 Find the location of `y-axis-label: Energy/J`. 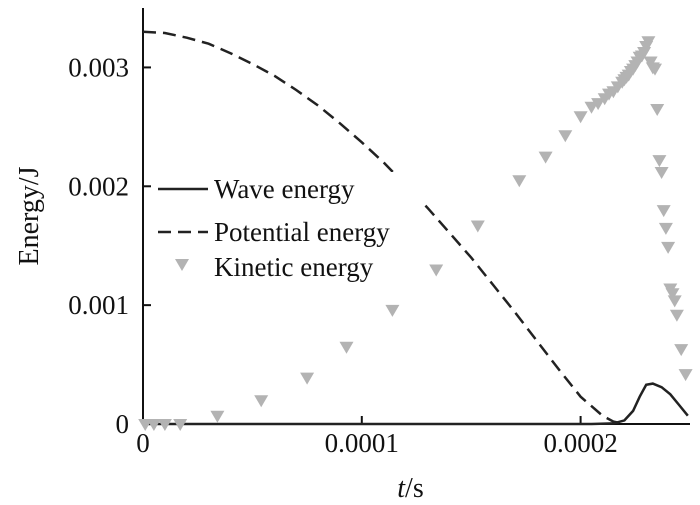

y-axis-label: Energy/J is located at coordinates (29, 215).